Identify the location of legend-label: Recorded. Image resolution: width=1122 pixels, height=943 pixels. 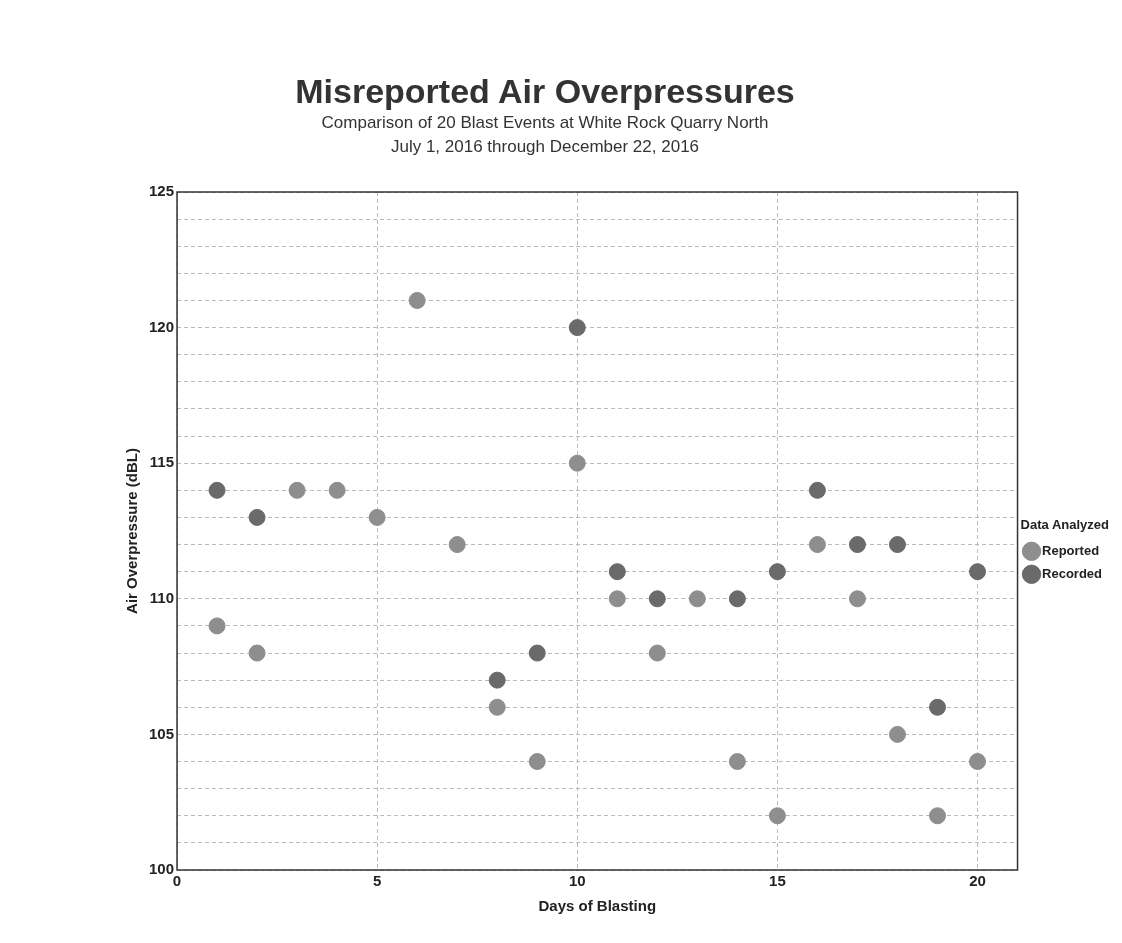
(1072, 573).